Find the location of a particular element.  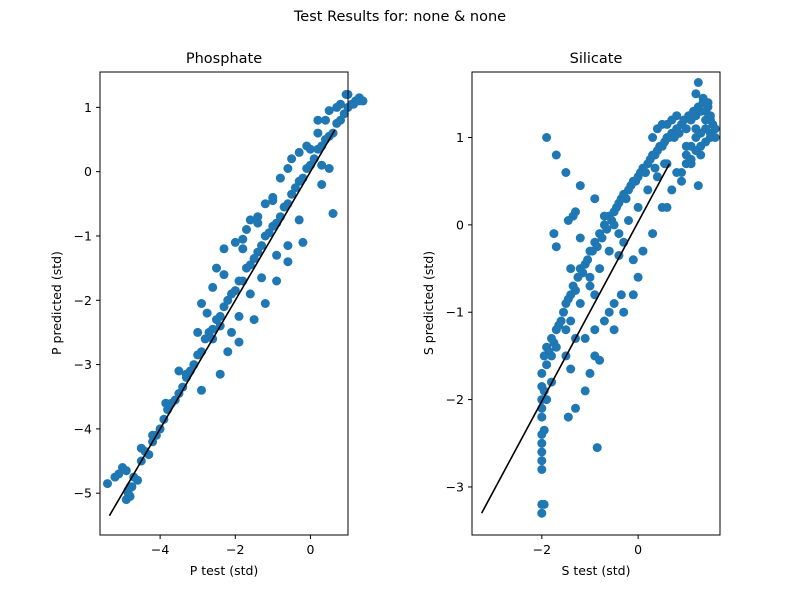

figure-suptitle: Test Results for: none & none is located at coordinates (400, 17).